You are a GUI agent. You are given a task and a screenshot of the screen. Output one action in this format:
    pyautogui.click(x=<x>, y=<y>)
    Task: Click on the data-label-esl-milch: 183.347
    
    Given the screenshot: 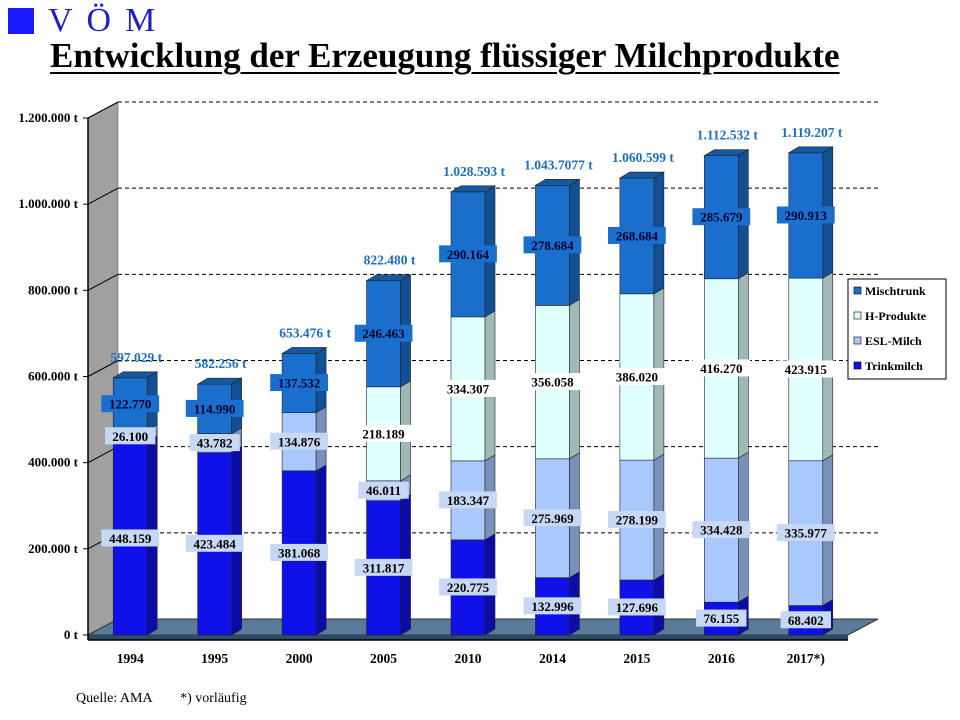 What is the action you would take?
    pyautogui.click(x=468, y=500)
    